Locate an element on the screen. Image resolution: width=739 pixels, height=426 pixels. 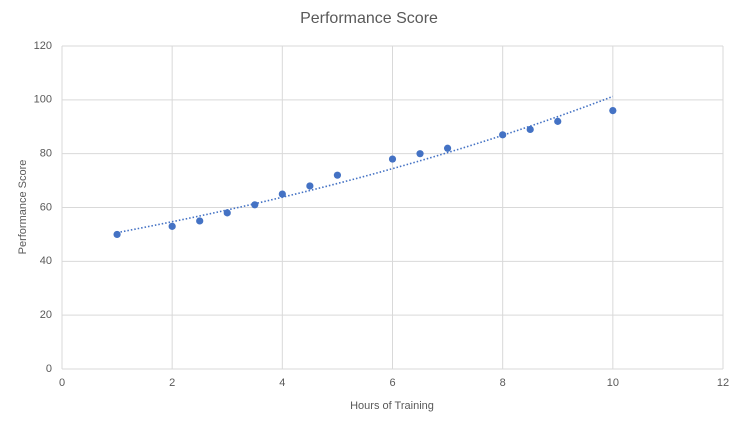
x-tick-label: 0 is located at coordinates (62, 383).